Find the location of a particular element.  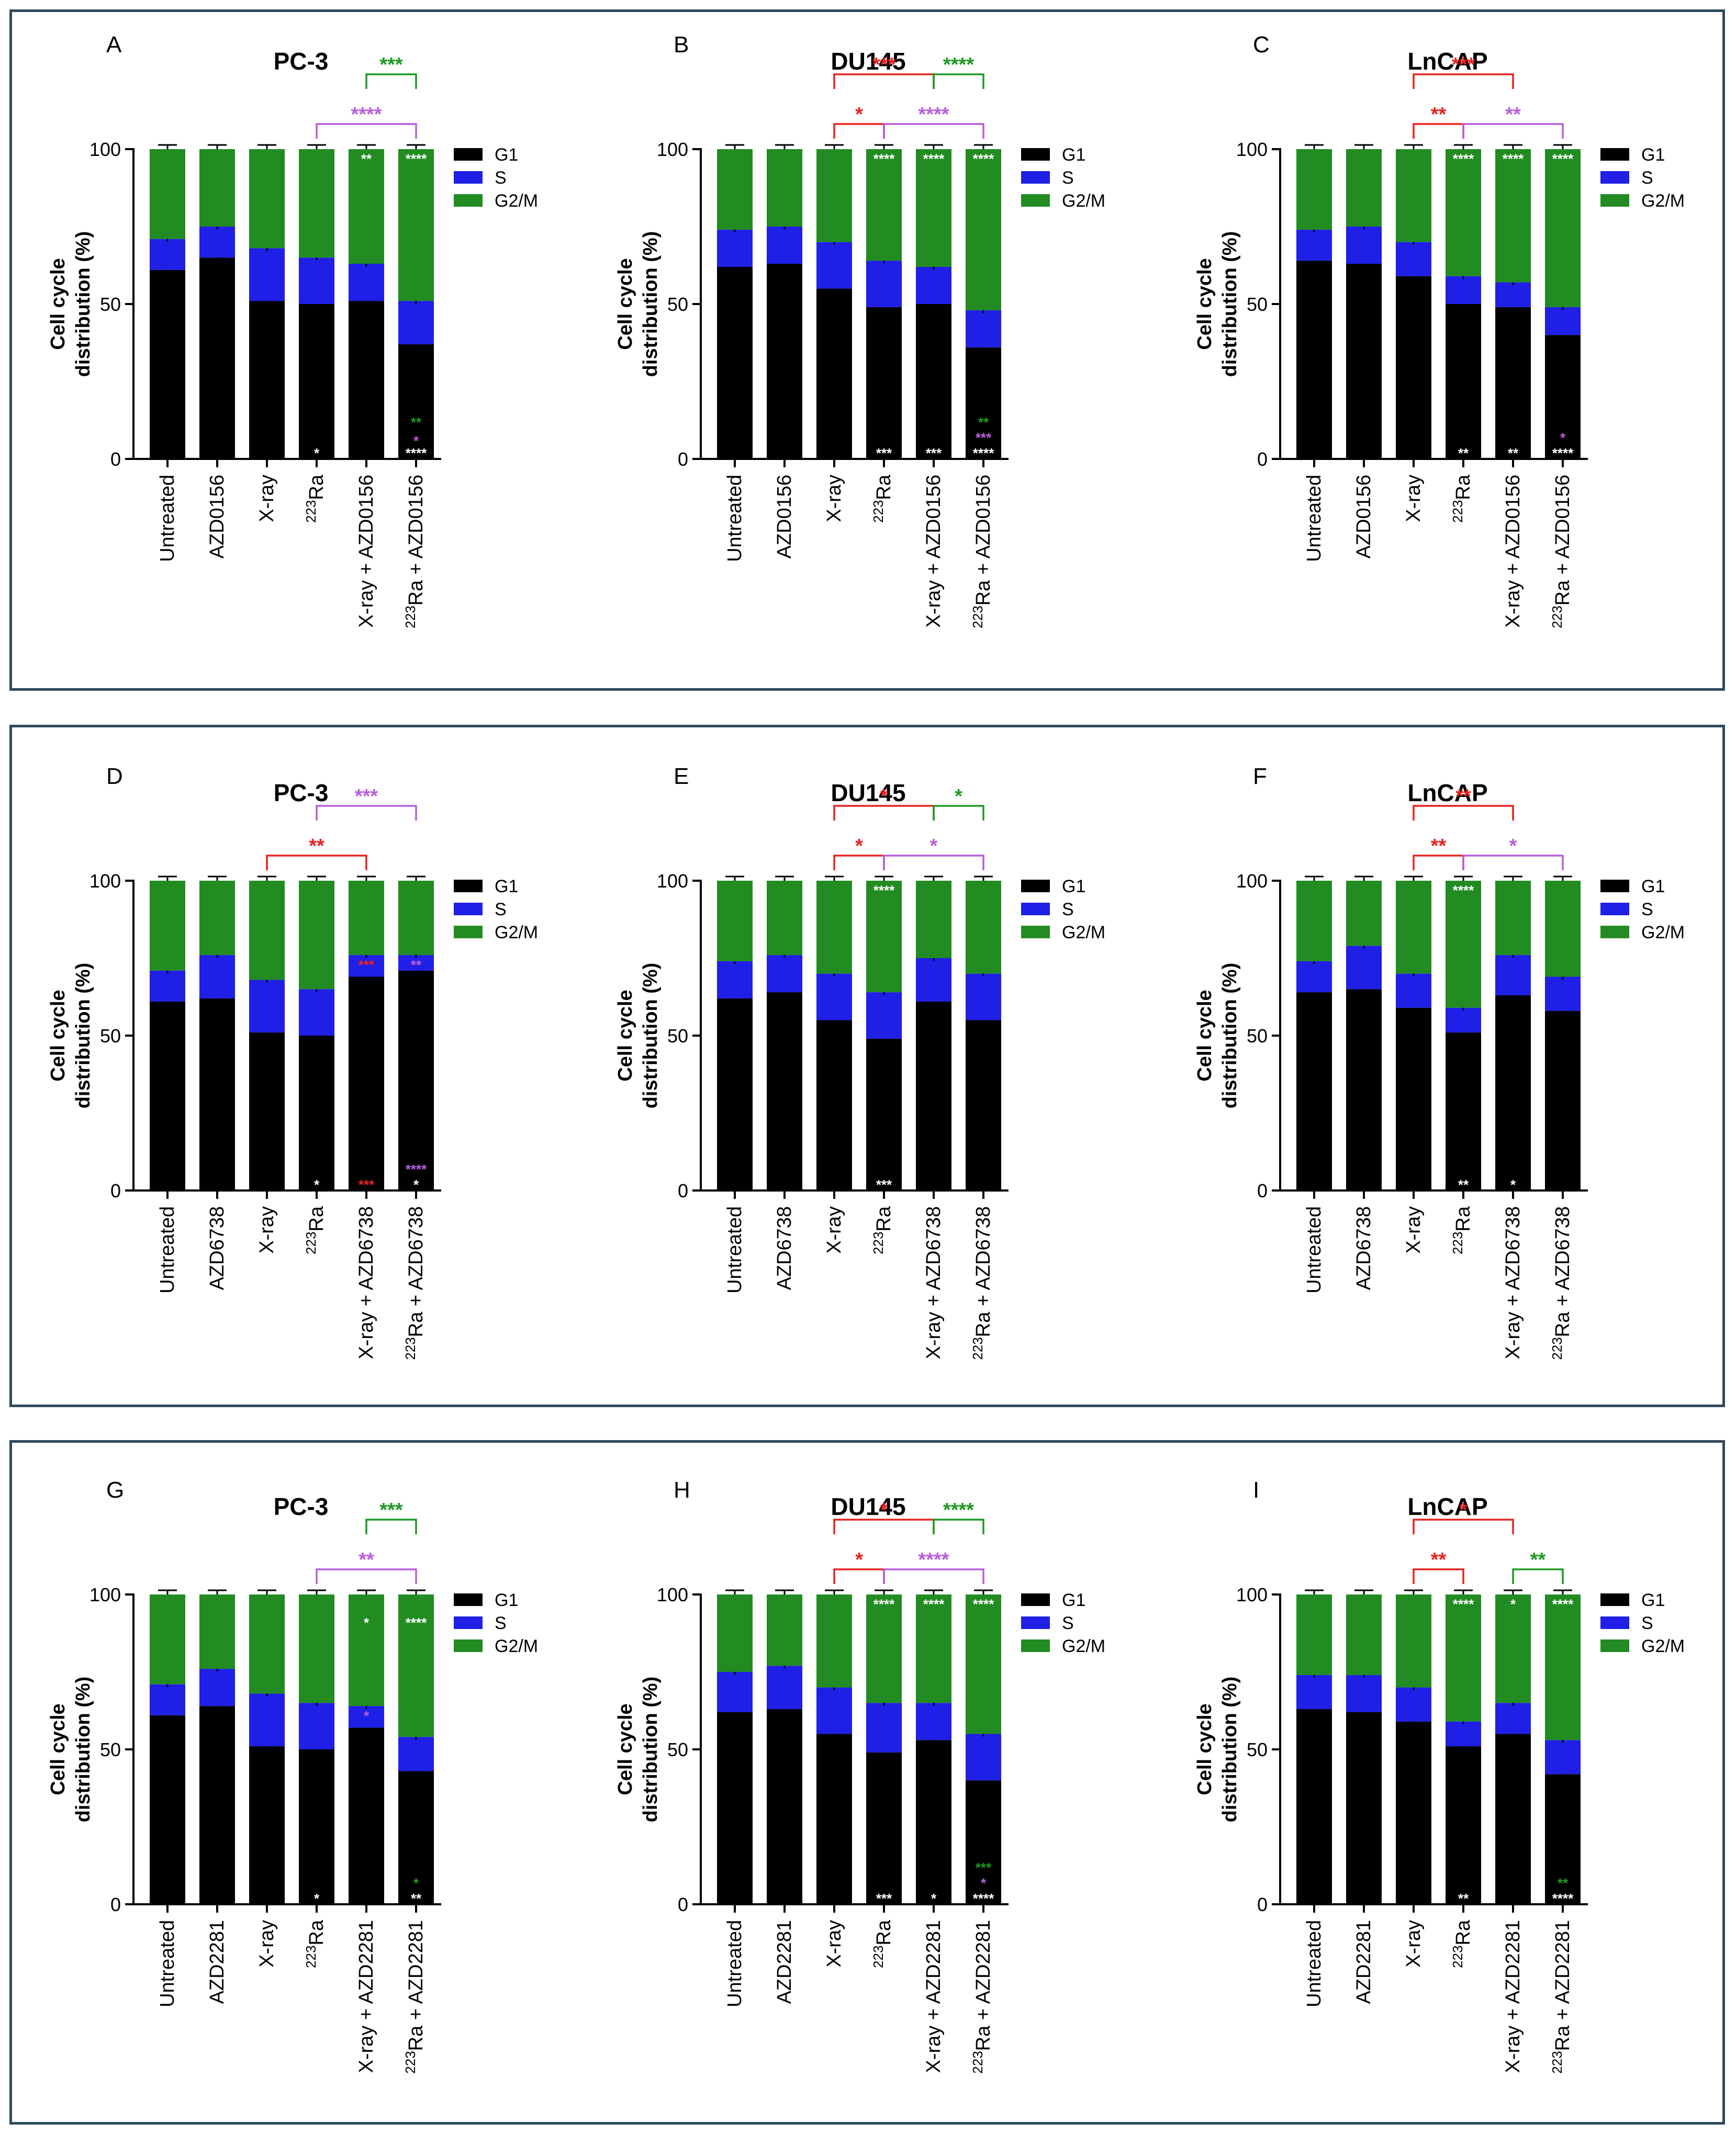

y-axis-label-line: distribution (%) is located at coordinates (1230, 304).